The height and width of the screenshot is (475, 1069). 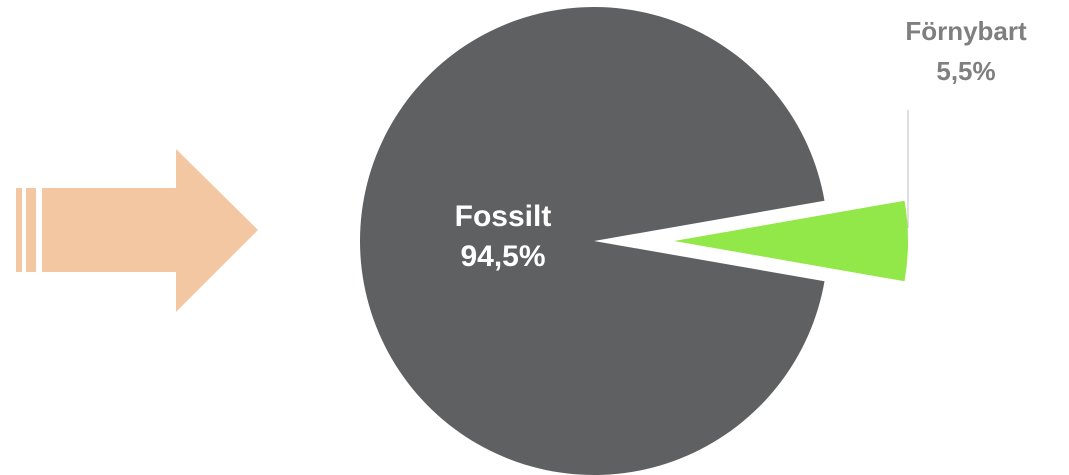 I want to click on slice-label-fossilt-name: Fossilt, so click(x=503, y=216).